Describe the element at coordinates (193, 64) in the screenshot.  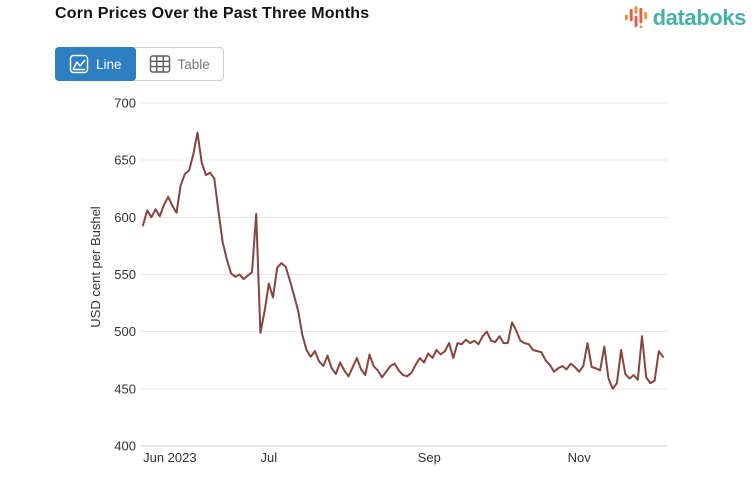
I see `table-view-label: Table` at that location.